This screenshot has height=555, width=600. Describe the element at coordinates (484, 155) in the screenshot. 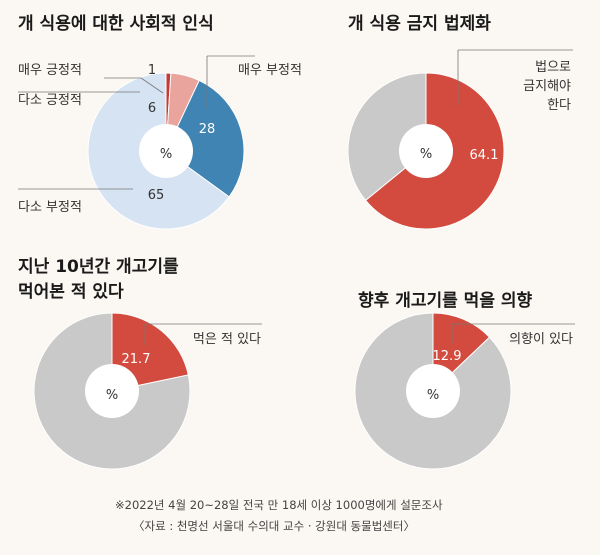

I see `chart2-value: 64.1` at that location.